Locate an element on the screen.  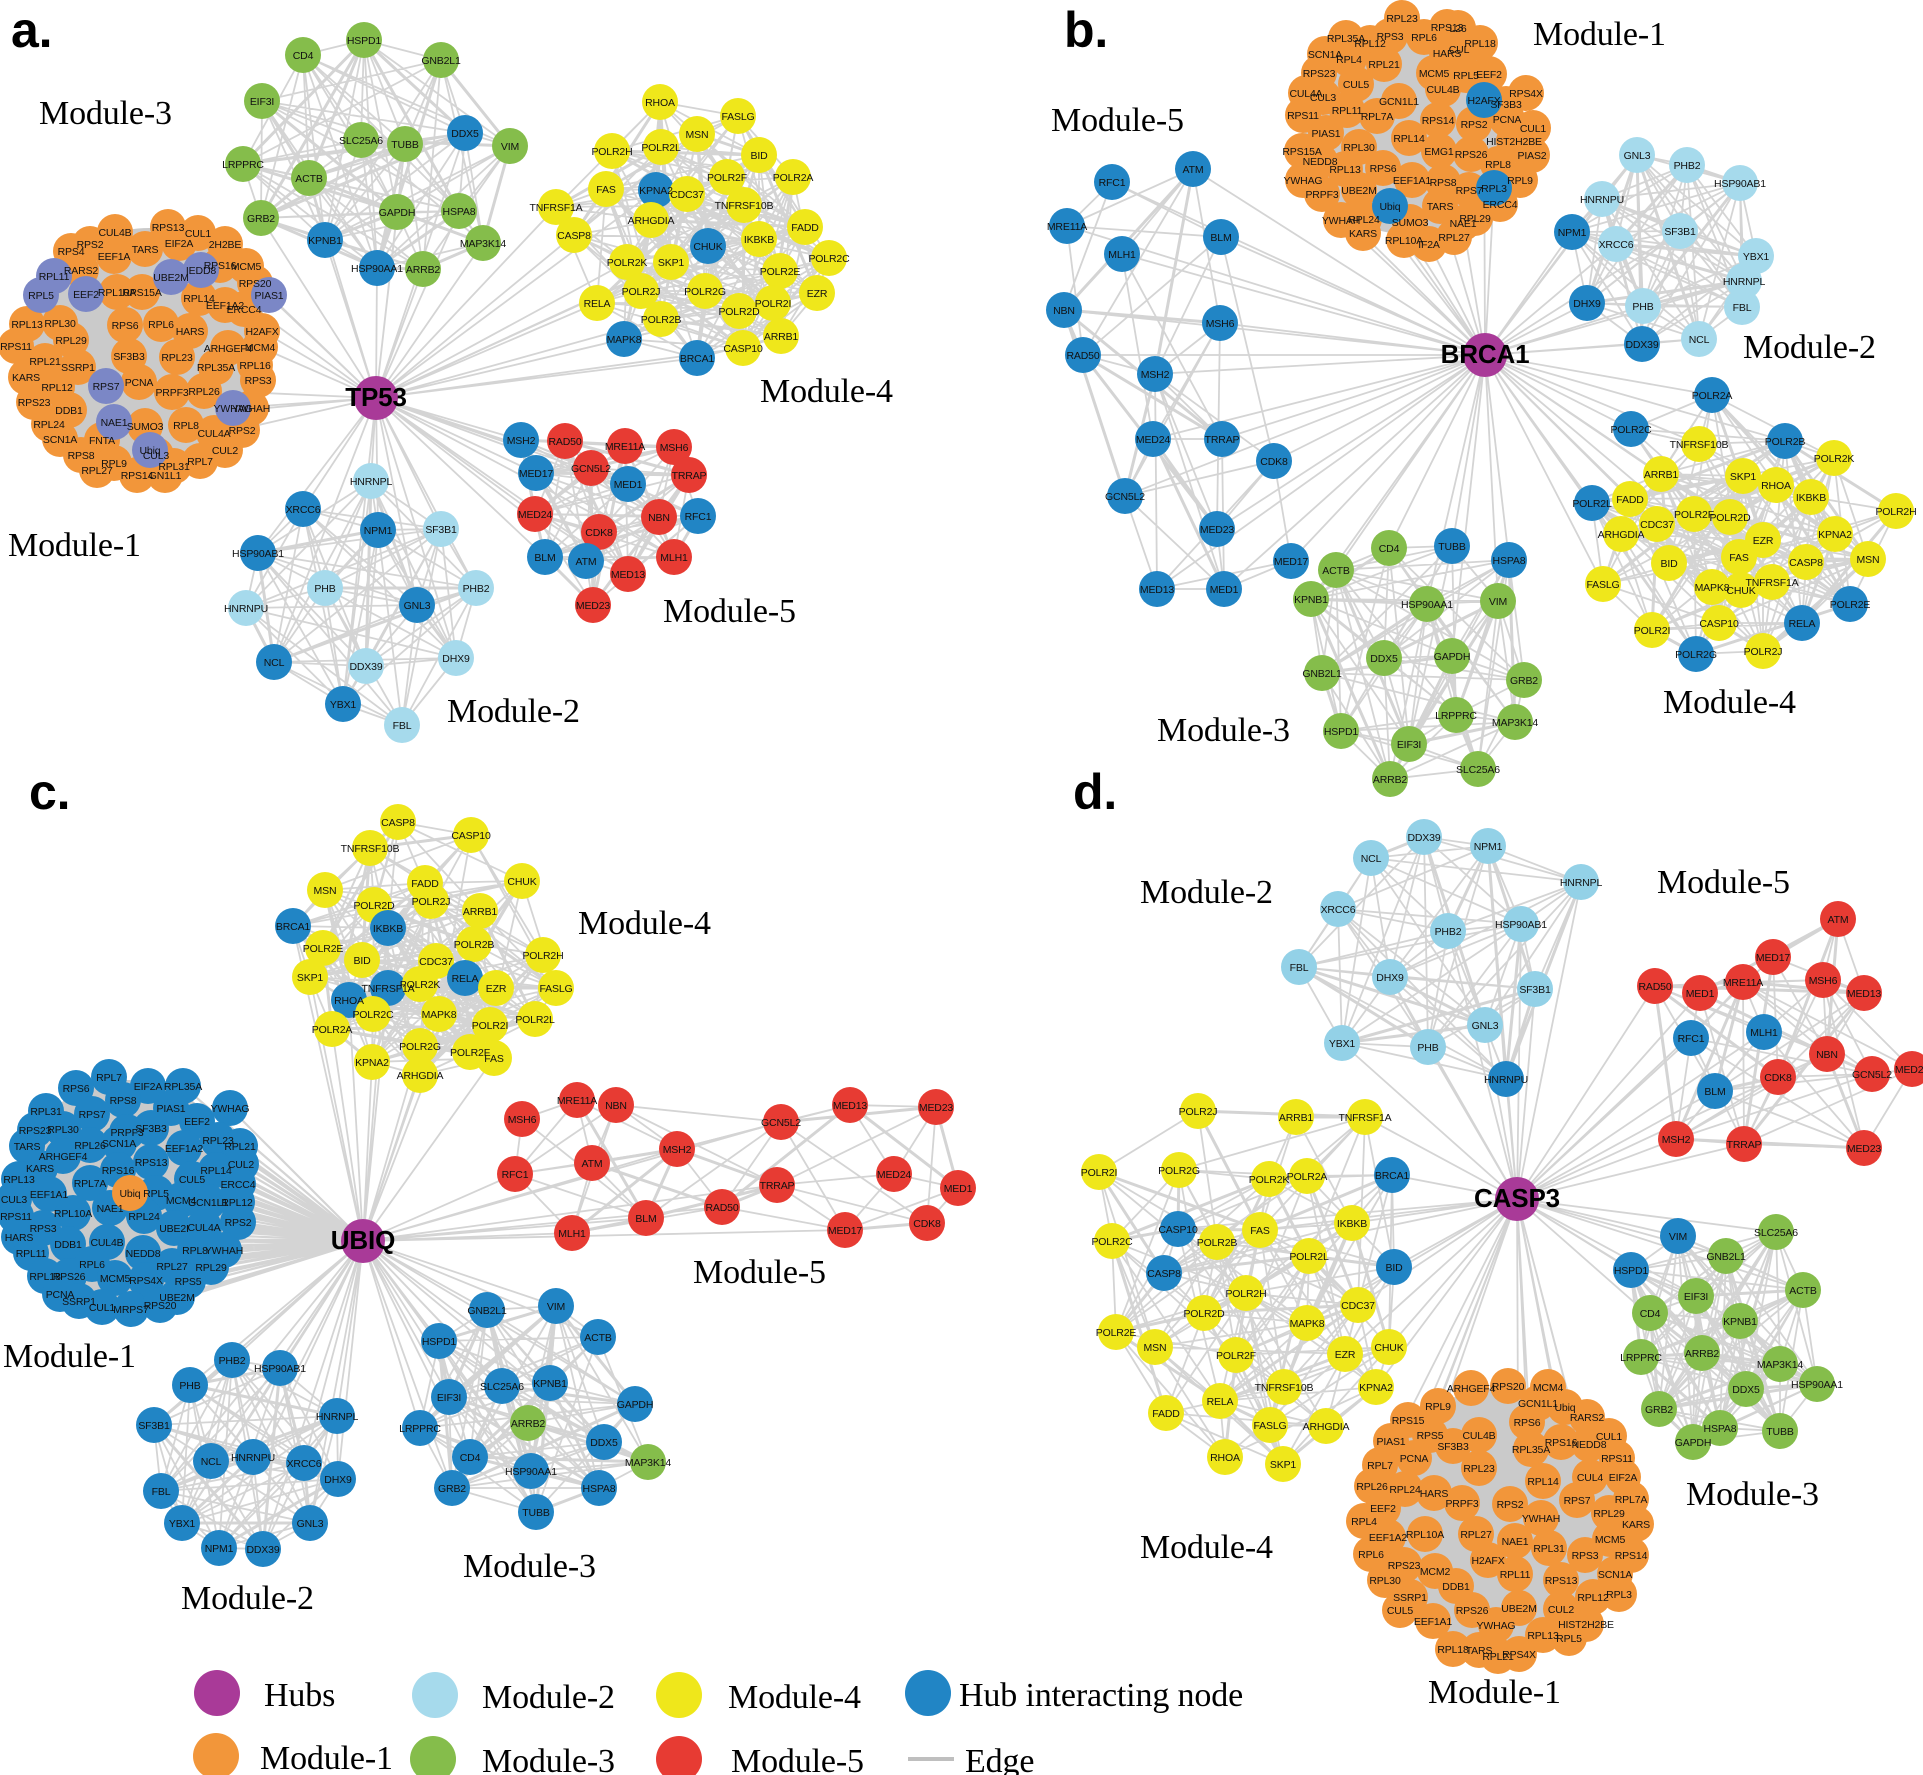
svg-text: H2AFX is located at coordinates (261, 332).